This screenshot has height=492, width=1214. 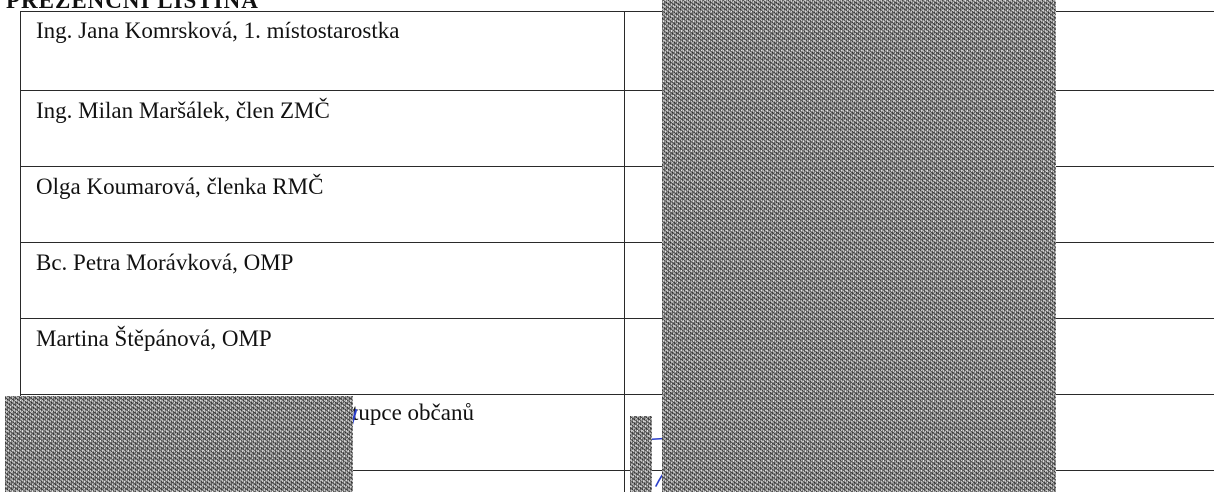 What do you see at coordinates (154, 338) in the screenshot?
I see `attendee-name: Martina Štěpánová, OMP` at bounding box center [154, 338].